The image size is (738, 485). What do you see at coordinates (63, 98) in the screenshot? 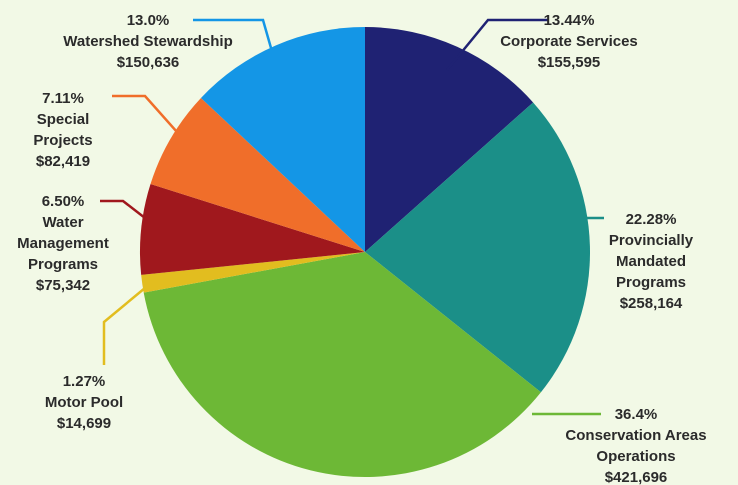
I see `slice-percent: 7.11%` at bounding box center [63, 98].